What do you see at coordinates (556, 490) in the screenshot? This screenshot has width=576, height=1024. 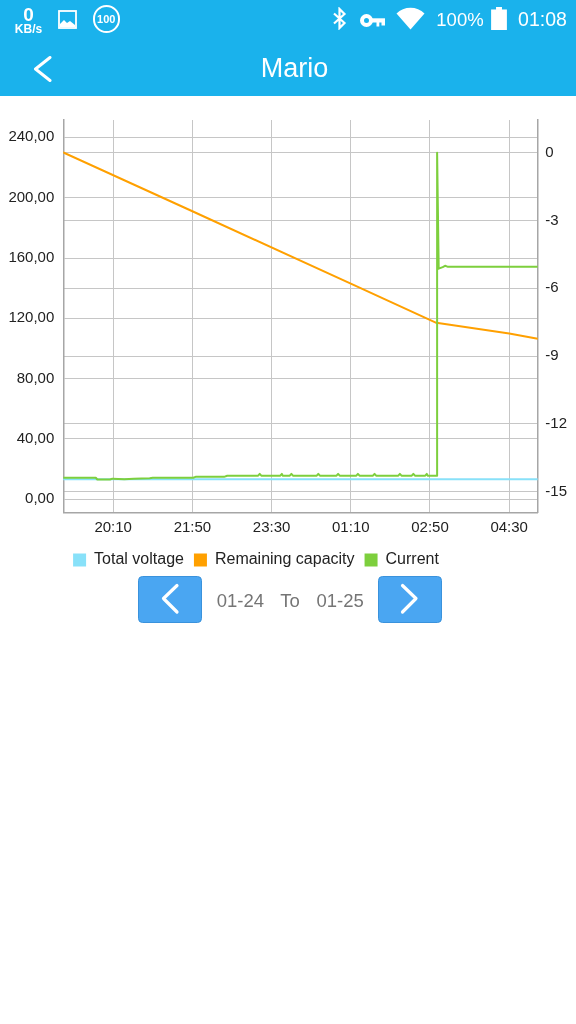 I see `y2-tick-label: -15` at bounding box center [556, 490].